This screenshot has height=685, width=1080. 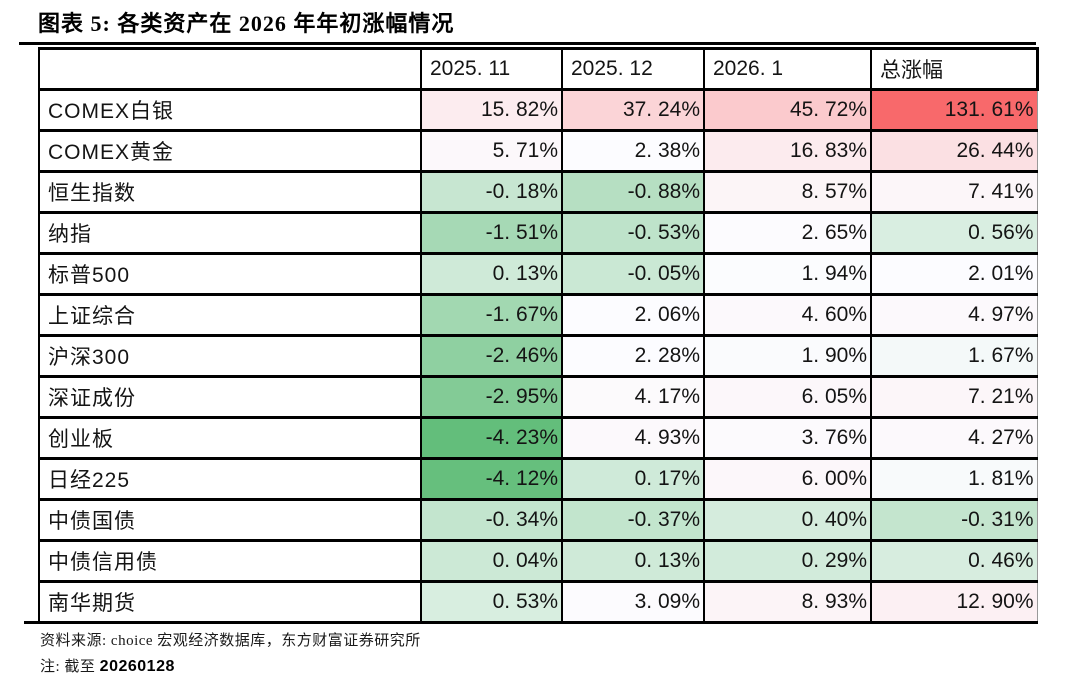 I want to click on row-label: COMEX白银, so click(x=230, y=110).